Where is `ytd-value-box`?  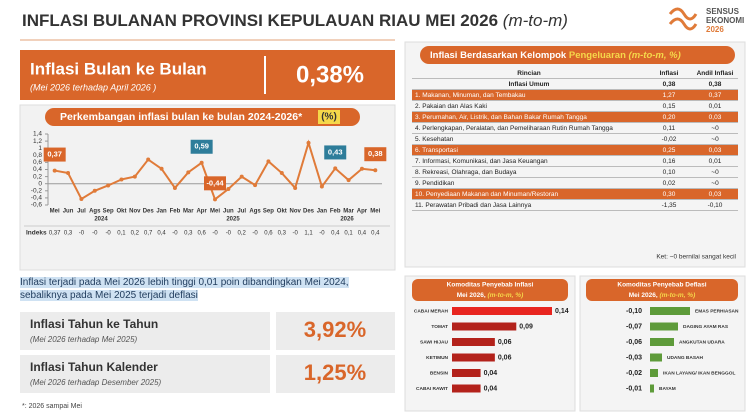 ytd-value-box is located at coordinates (335, 374).